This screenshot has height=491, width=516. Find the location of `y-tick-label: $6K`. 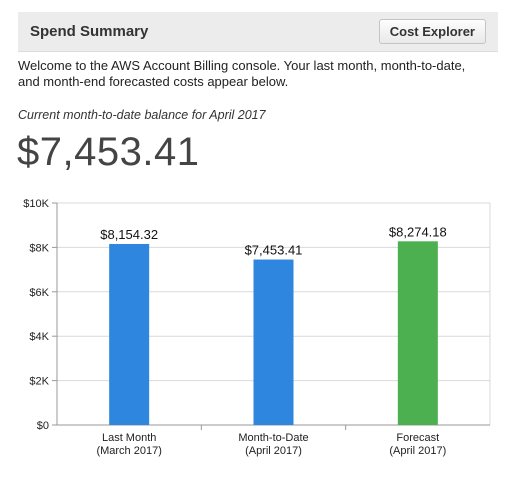

y-tick-label: $6K is located at coordinates (39, 293).